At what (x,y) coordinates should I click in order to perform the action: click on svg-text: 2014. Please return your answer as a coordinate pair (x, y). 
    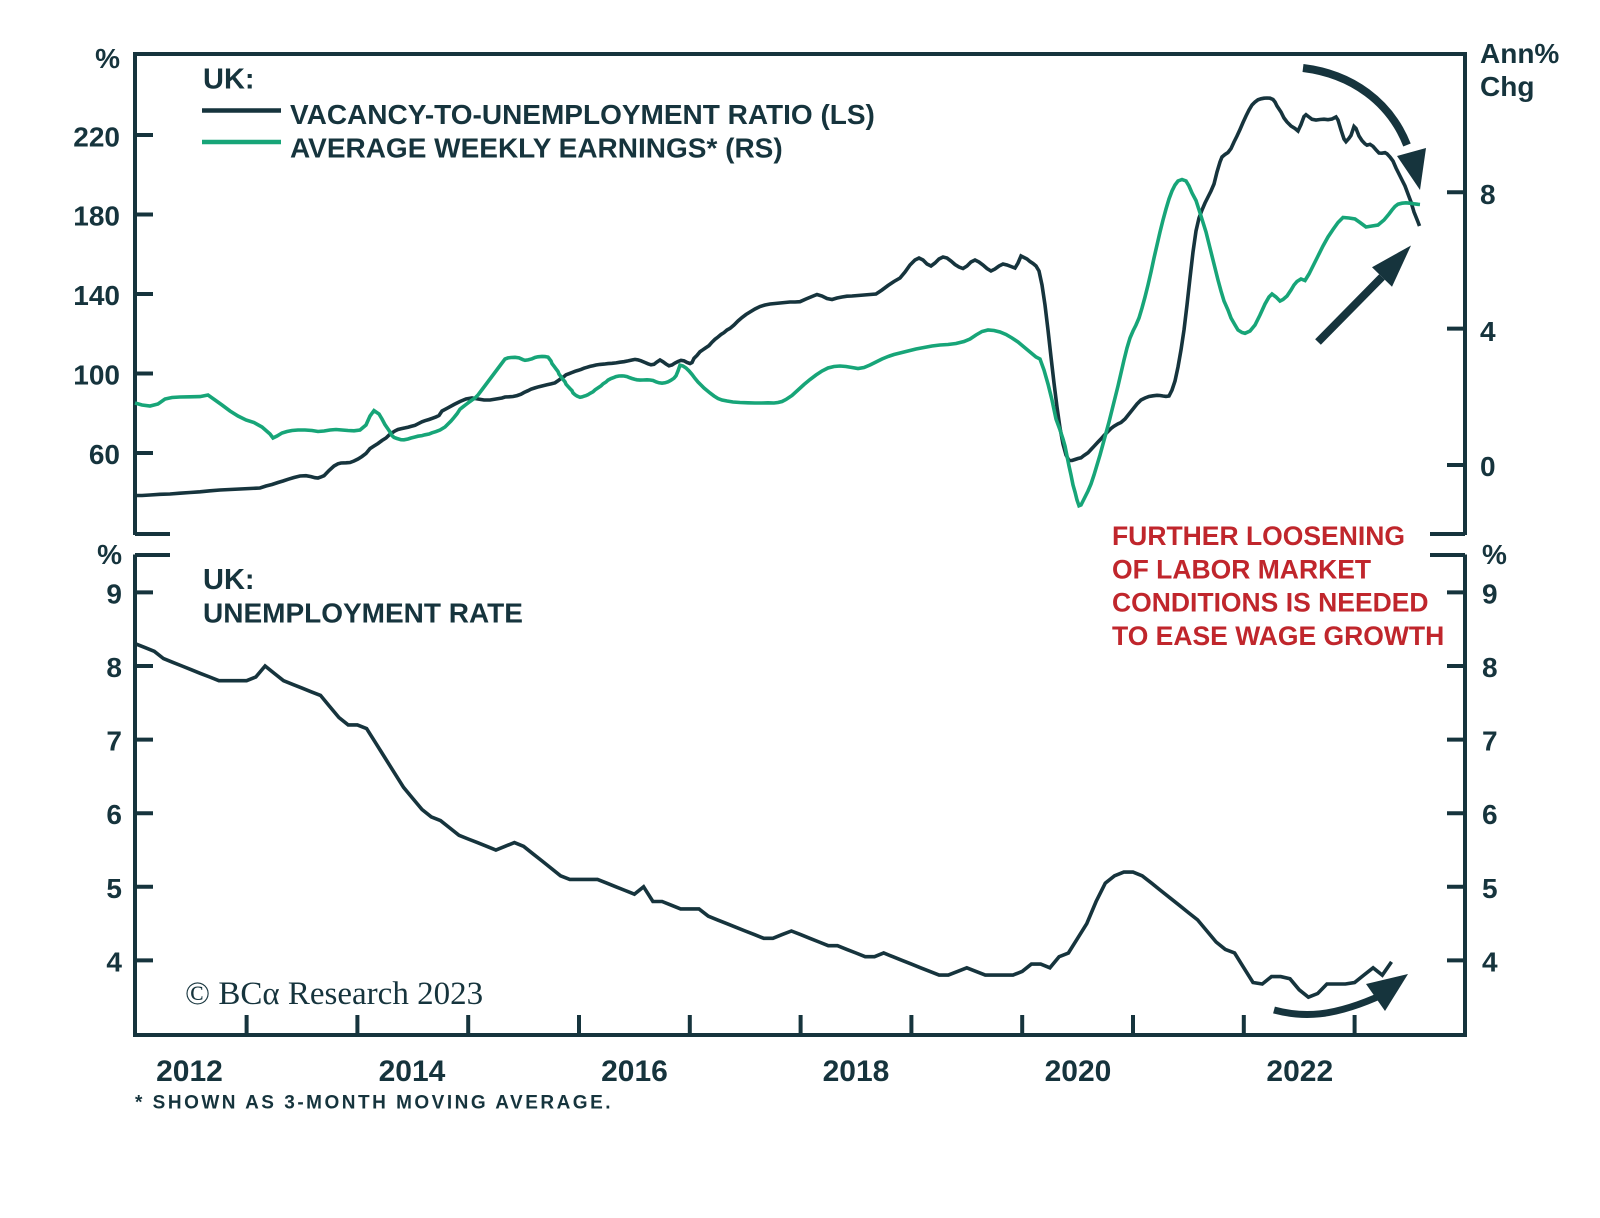
    Looking at the image, I should click on (412, 1071).